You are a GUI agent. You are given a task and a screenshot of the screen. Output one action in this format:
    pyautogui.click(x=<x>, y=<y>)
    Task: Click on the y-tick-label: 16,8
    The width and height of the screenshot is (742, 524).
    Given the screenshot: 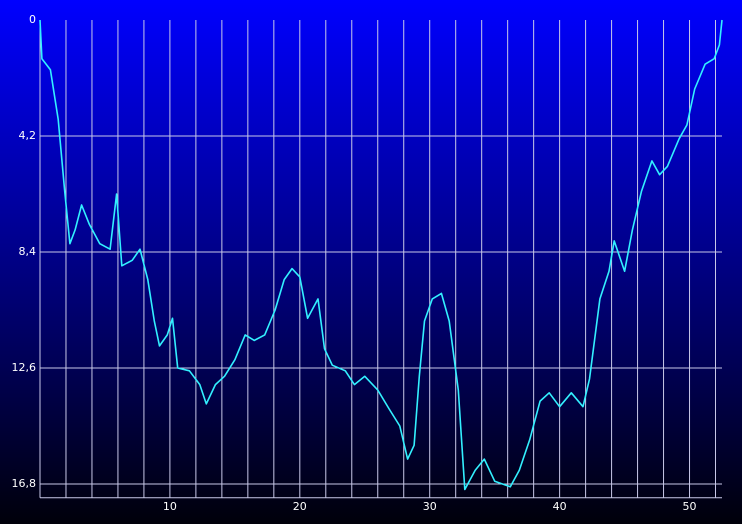 What is the action you would take?
    pyautogui.click(x=24, y=483)
    